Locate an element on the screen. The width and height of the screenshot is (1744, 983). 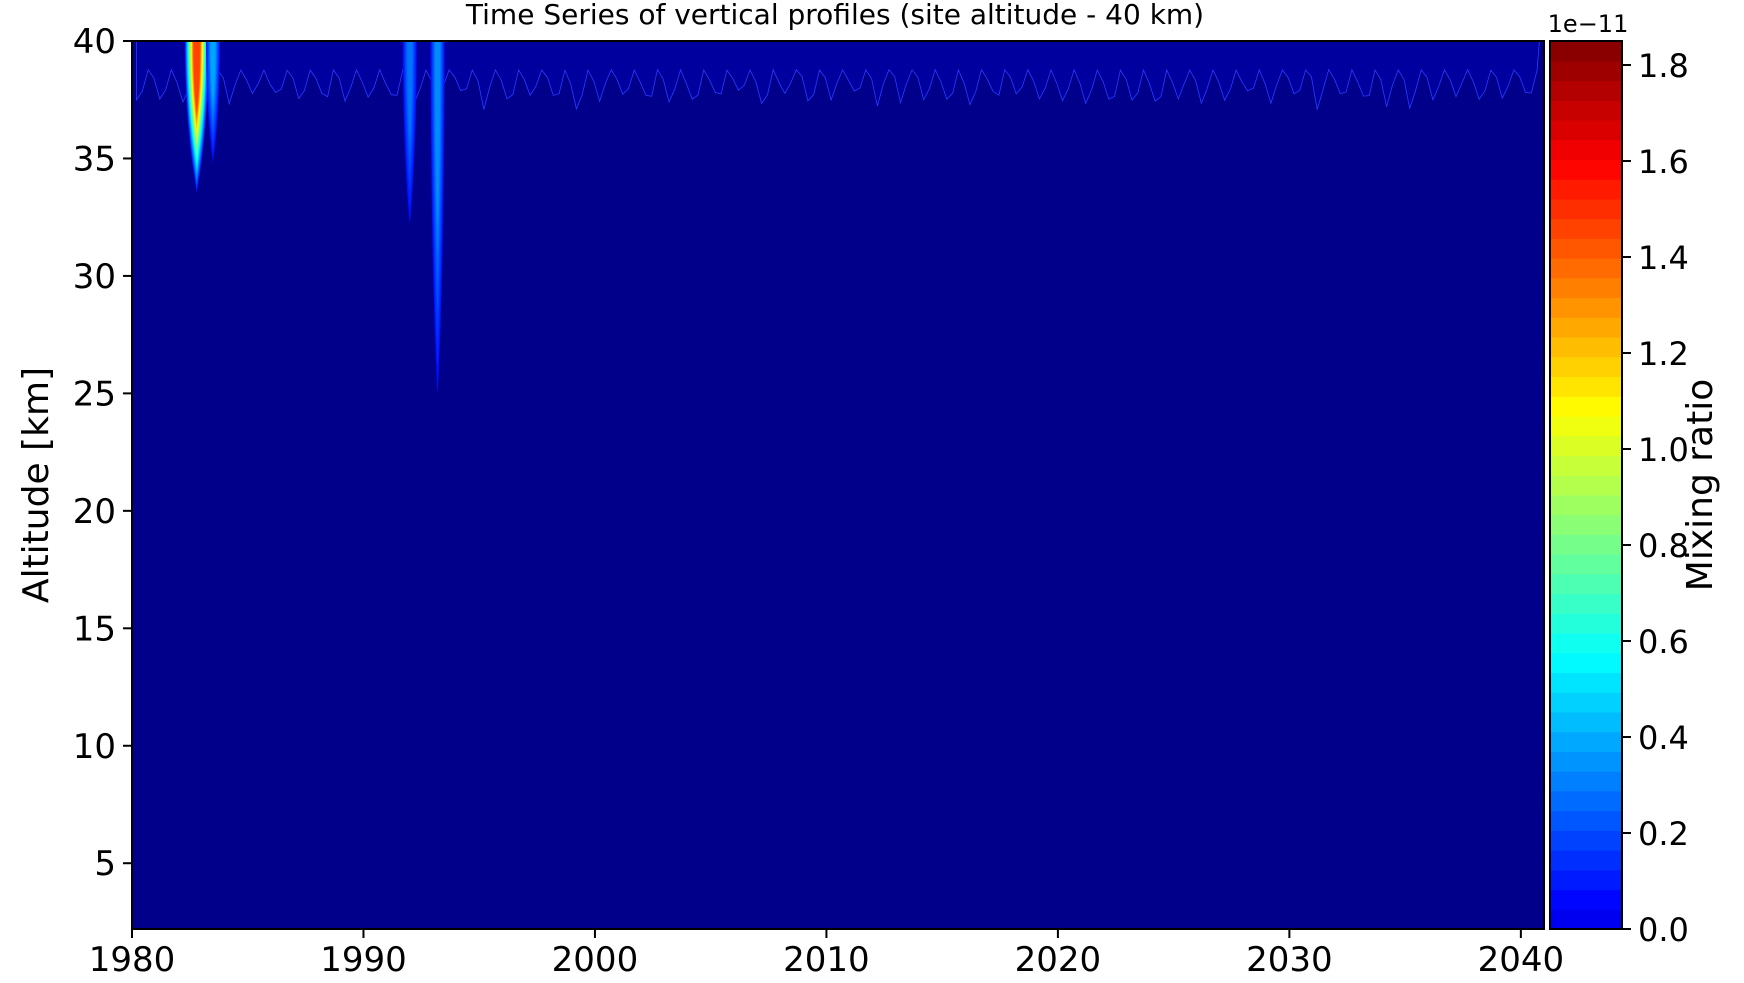
colorbar-label: Mixing ratio is located at coordinates (1700, 485).